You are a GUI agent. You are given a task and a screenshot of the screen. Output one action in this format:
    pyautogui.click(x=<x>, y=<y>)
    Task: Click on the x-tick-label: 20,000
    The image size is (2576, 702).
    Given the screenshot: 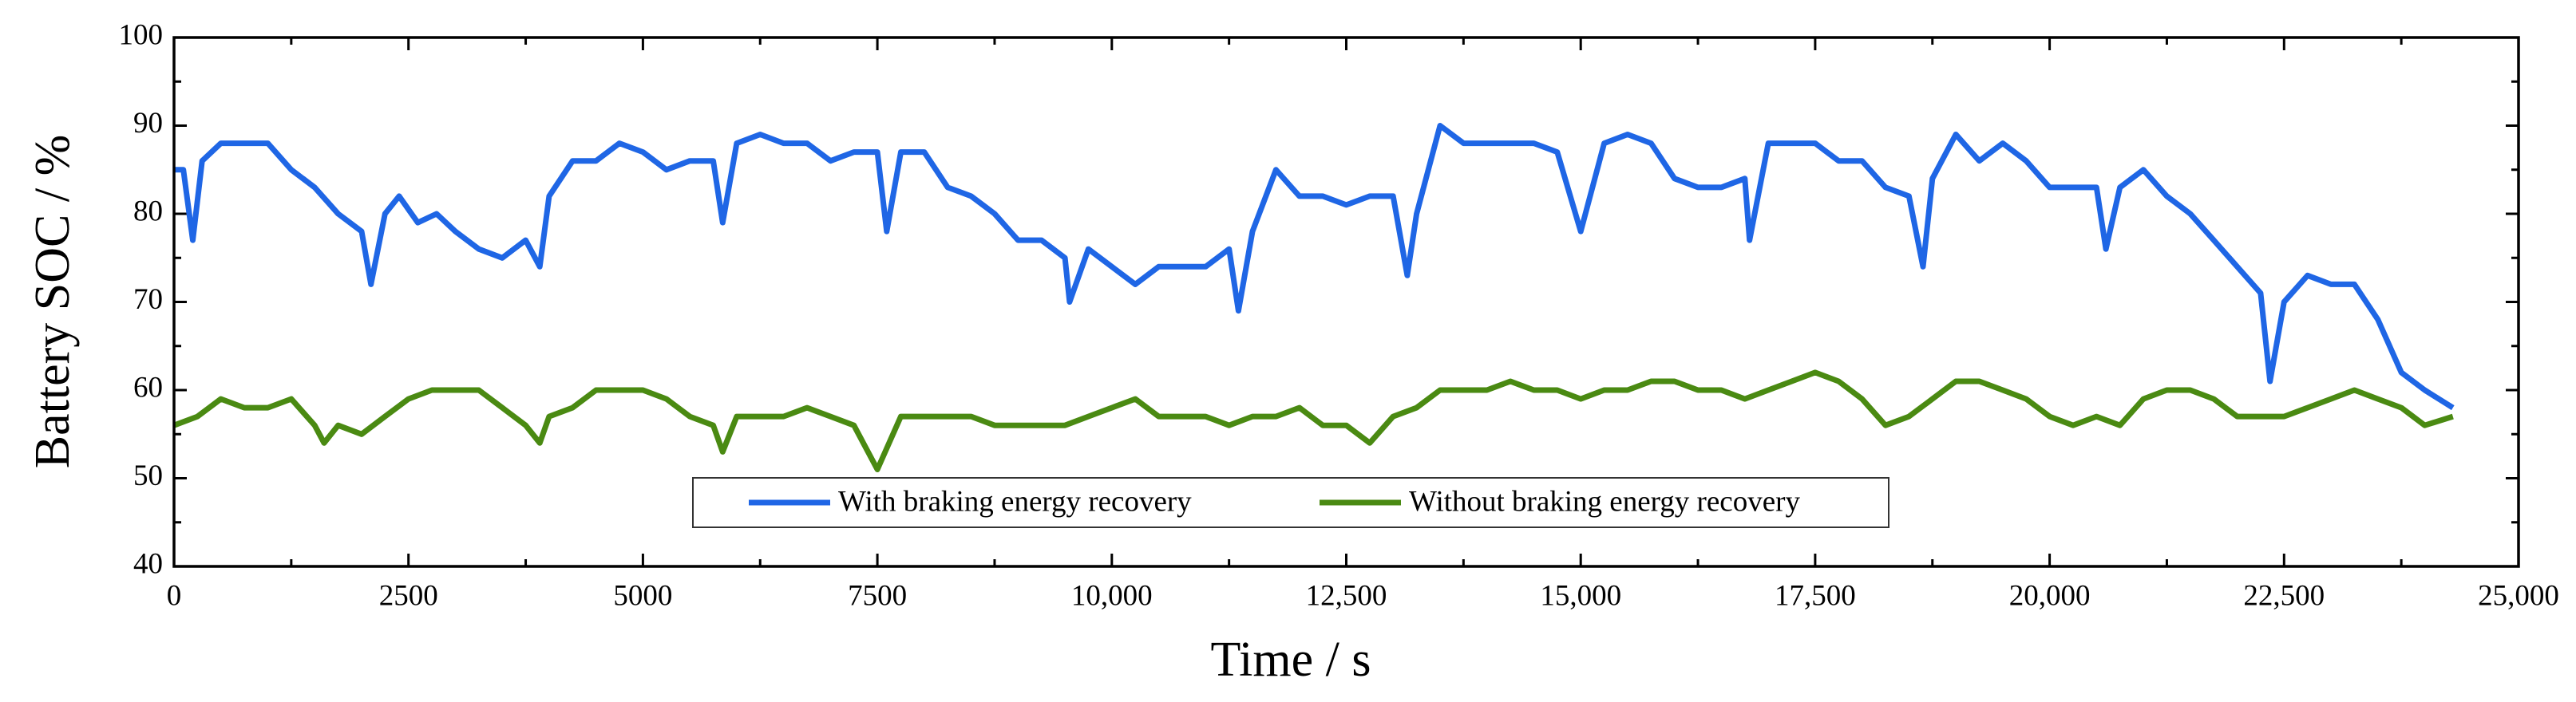 What is the action you would take?
    pyautogui.click(x=2050, y=595)
    